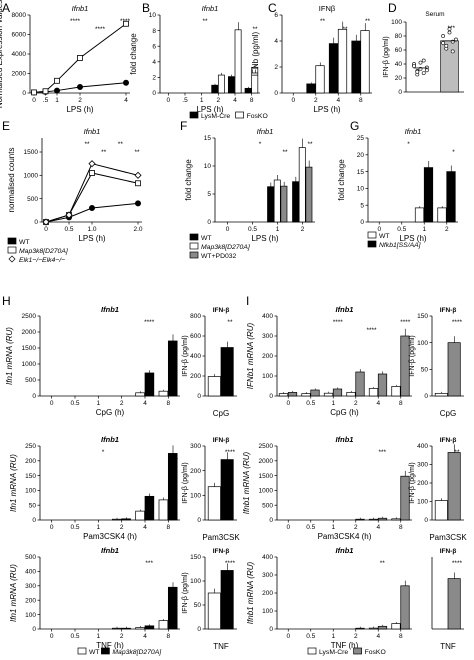  Describe the element at coordinates (267, 575) in the screenshot. I see `y-tick-label: 300` at that location.